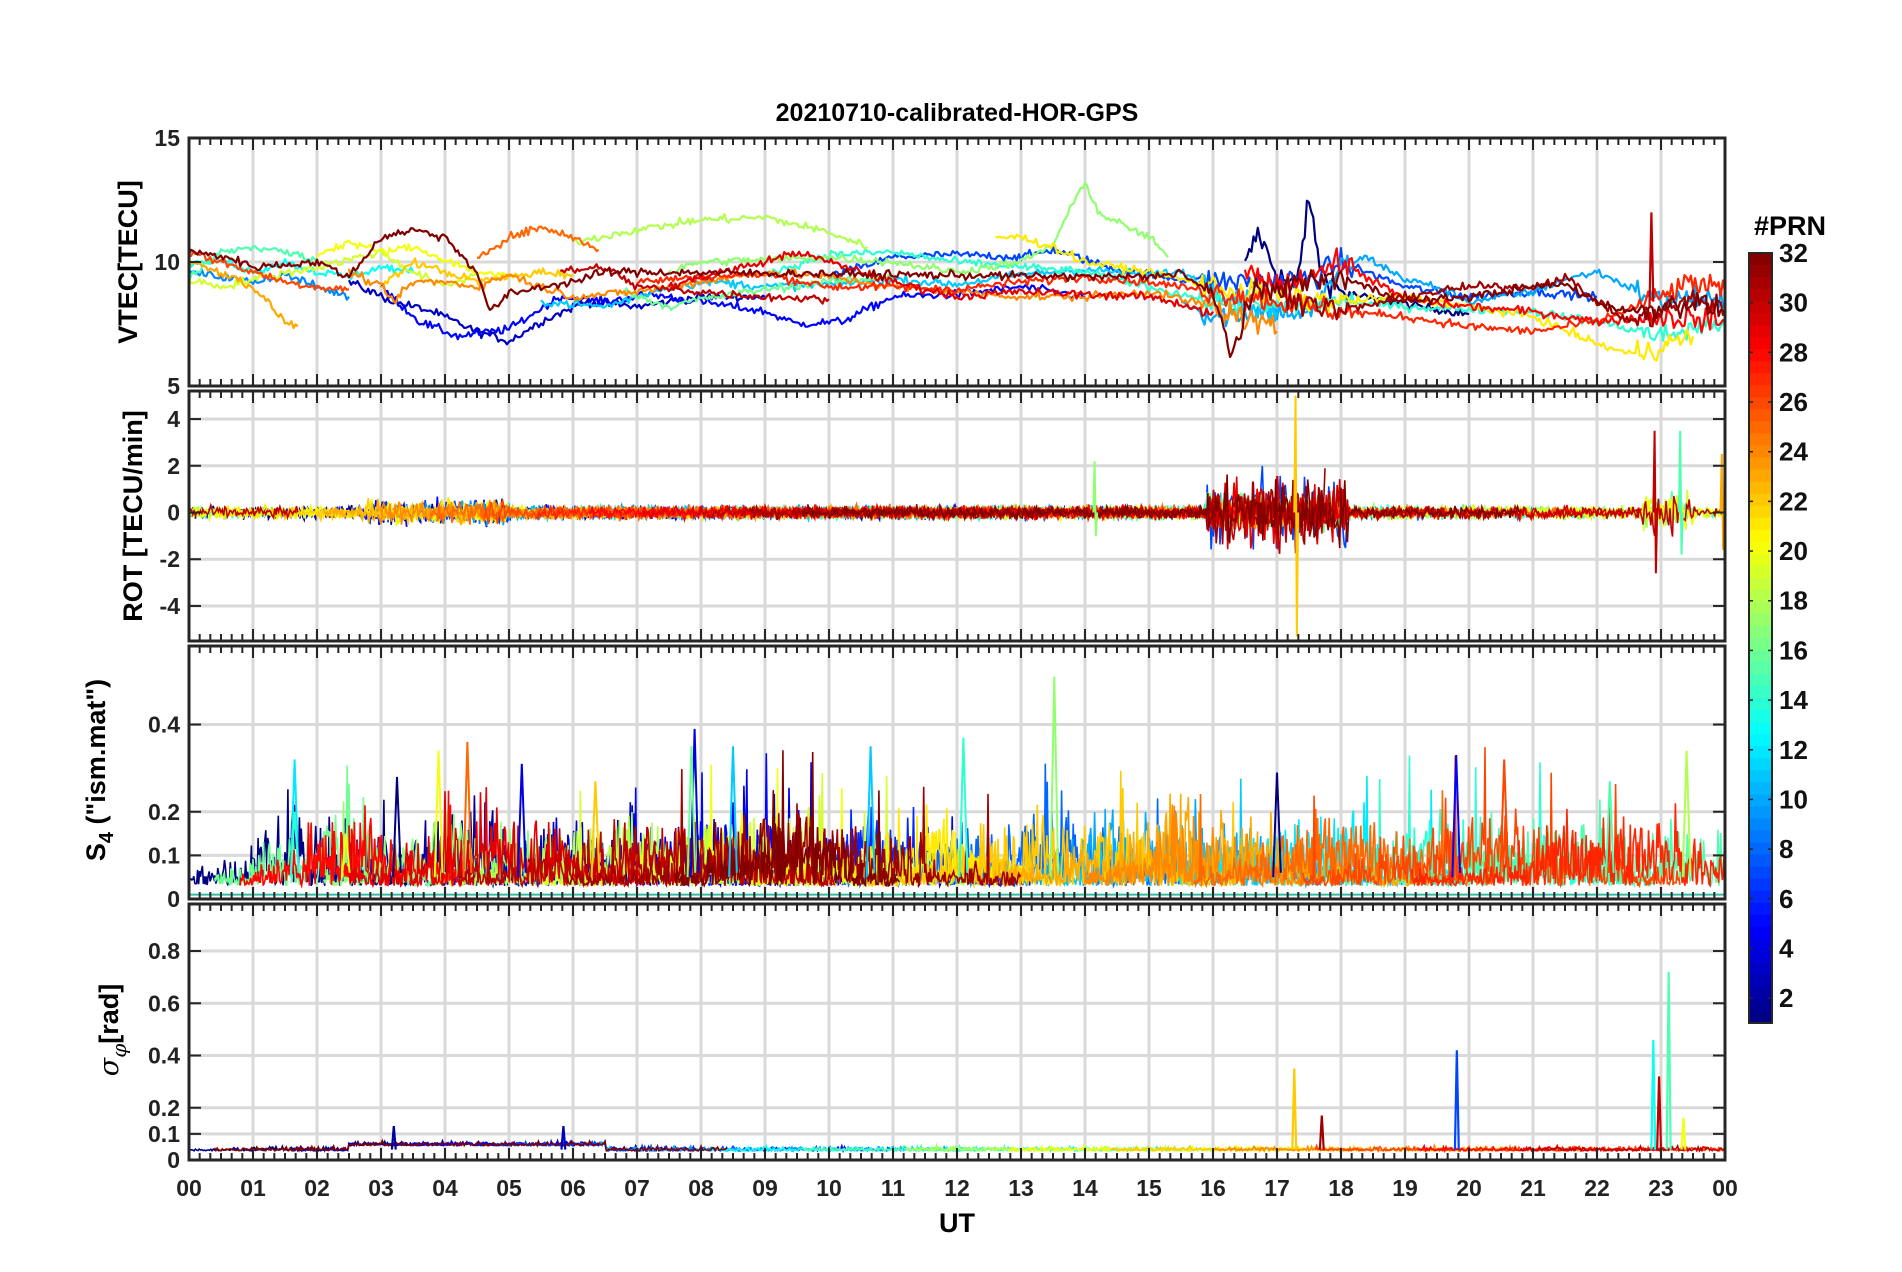 This screenshot has width=1902, height=1272. I want to click on colorbar-tick-label: 28, so click(1793, 352).